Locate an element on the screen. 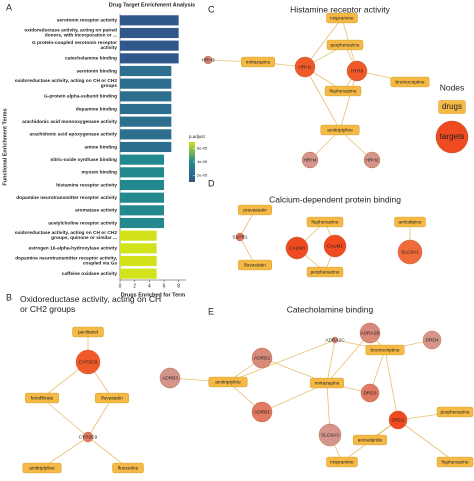 Image resolution: width=474 pixels, height=481 pixels. drug: pravastatin is located at coordinates (255, 210).